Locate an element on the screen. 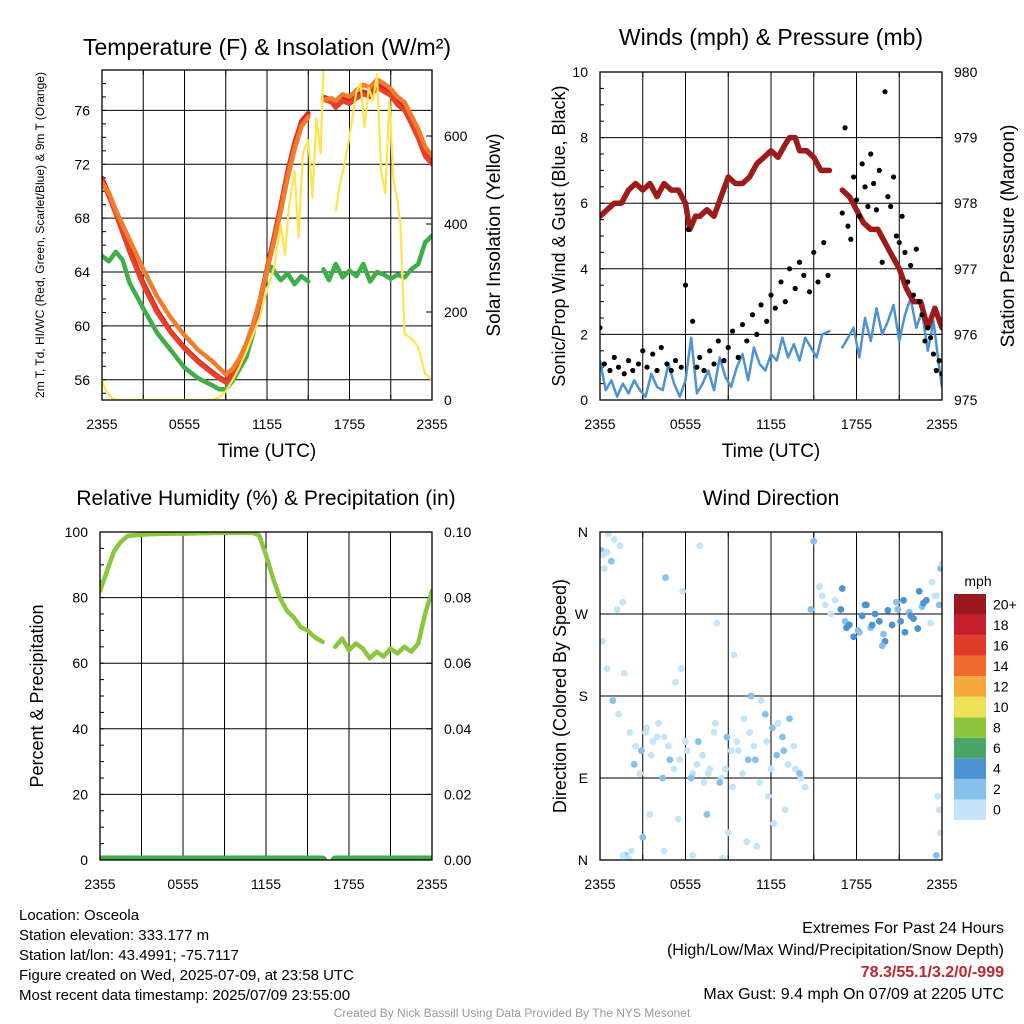  series-sonic-prop-wind is located at coordinates (771, 347).